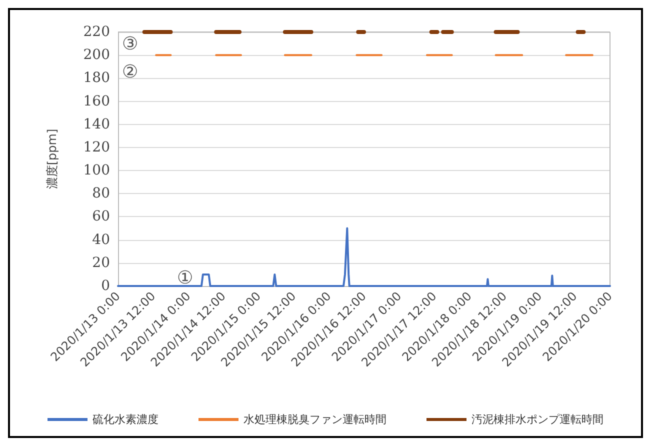  What do you see at coordinates (101, 240) in the screenshot?
I see `y-tick-label: 40` at bounding box center [101, 240].